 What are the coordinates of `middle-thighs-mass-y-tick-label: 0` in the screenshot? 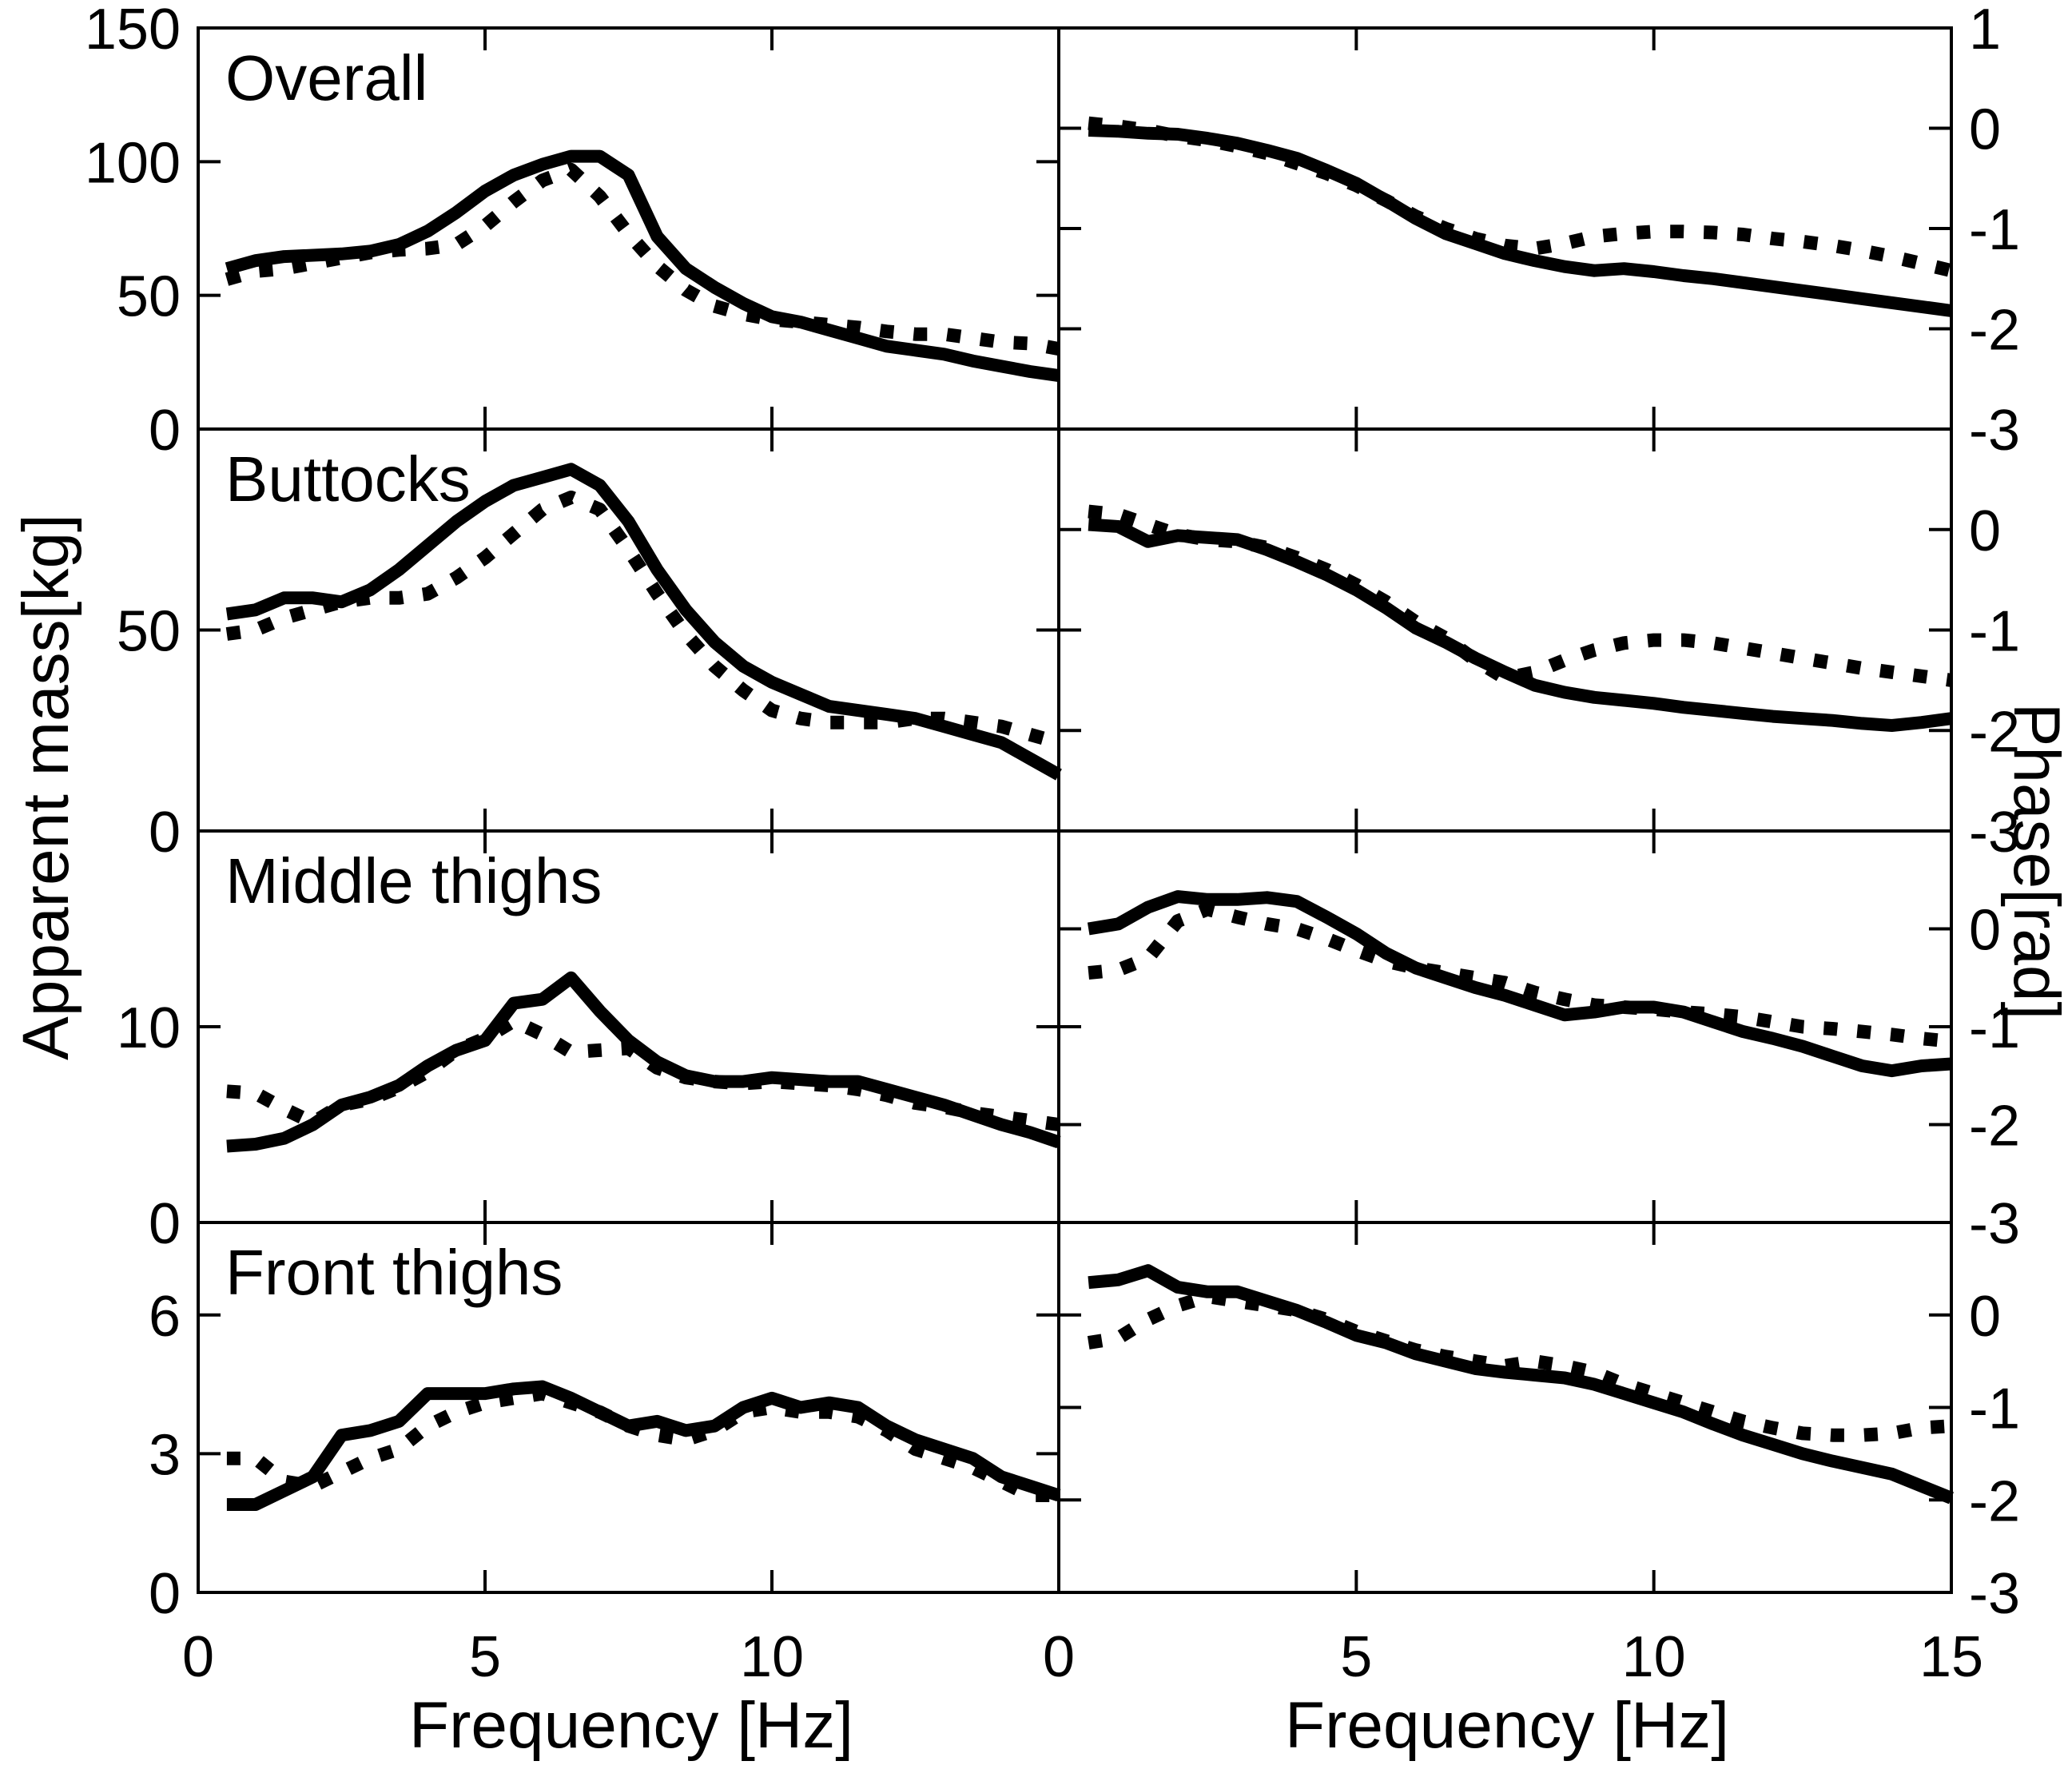 It's located at (165, 1224).